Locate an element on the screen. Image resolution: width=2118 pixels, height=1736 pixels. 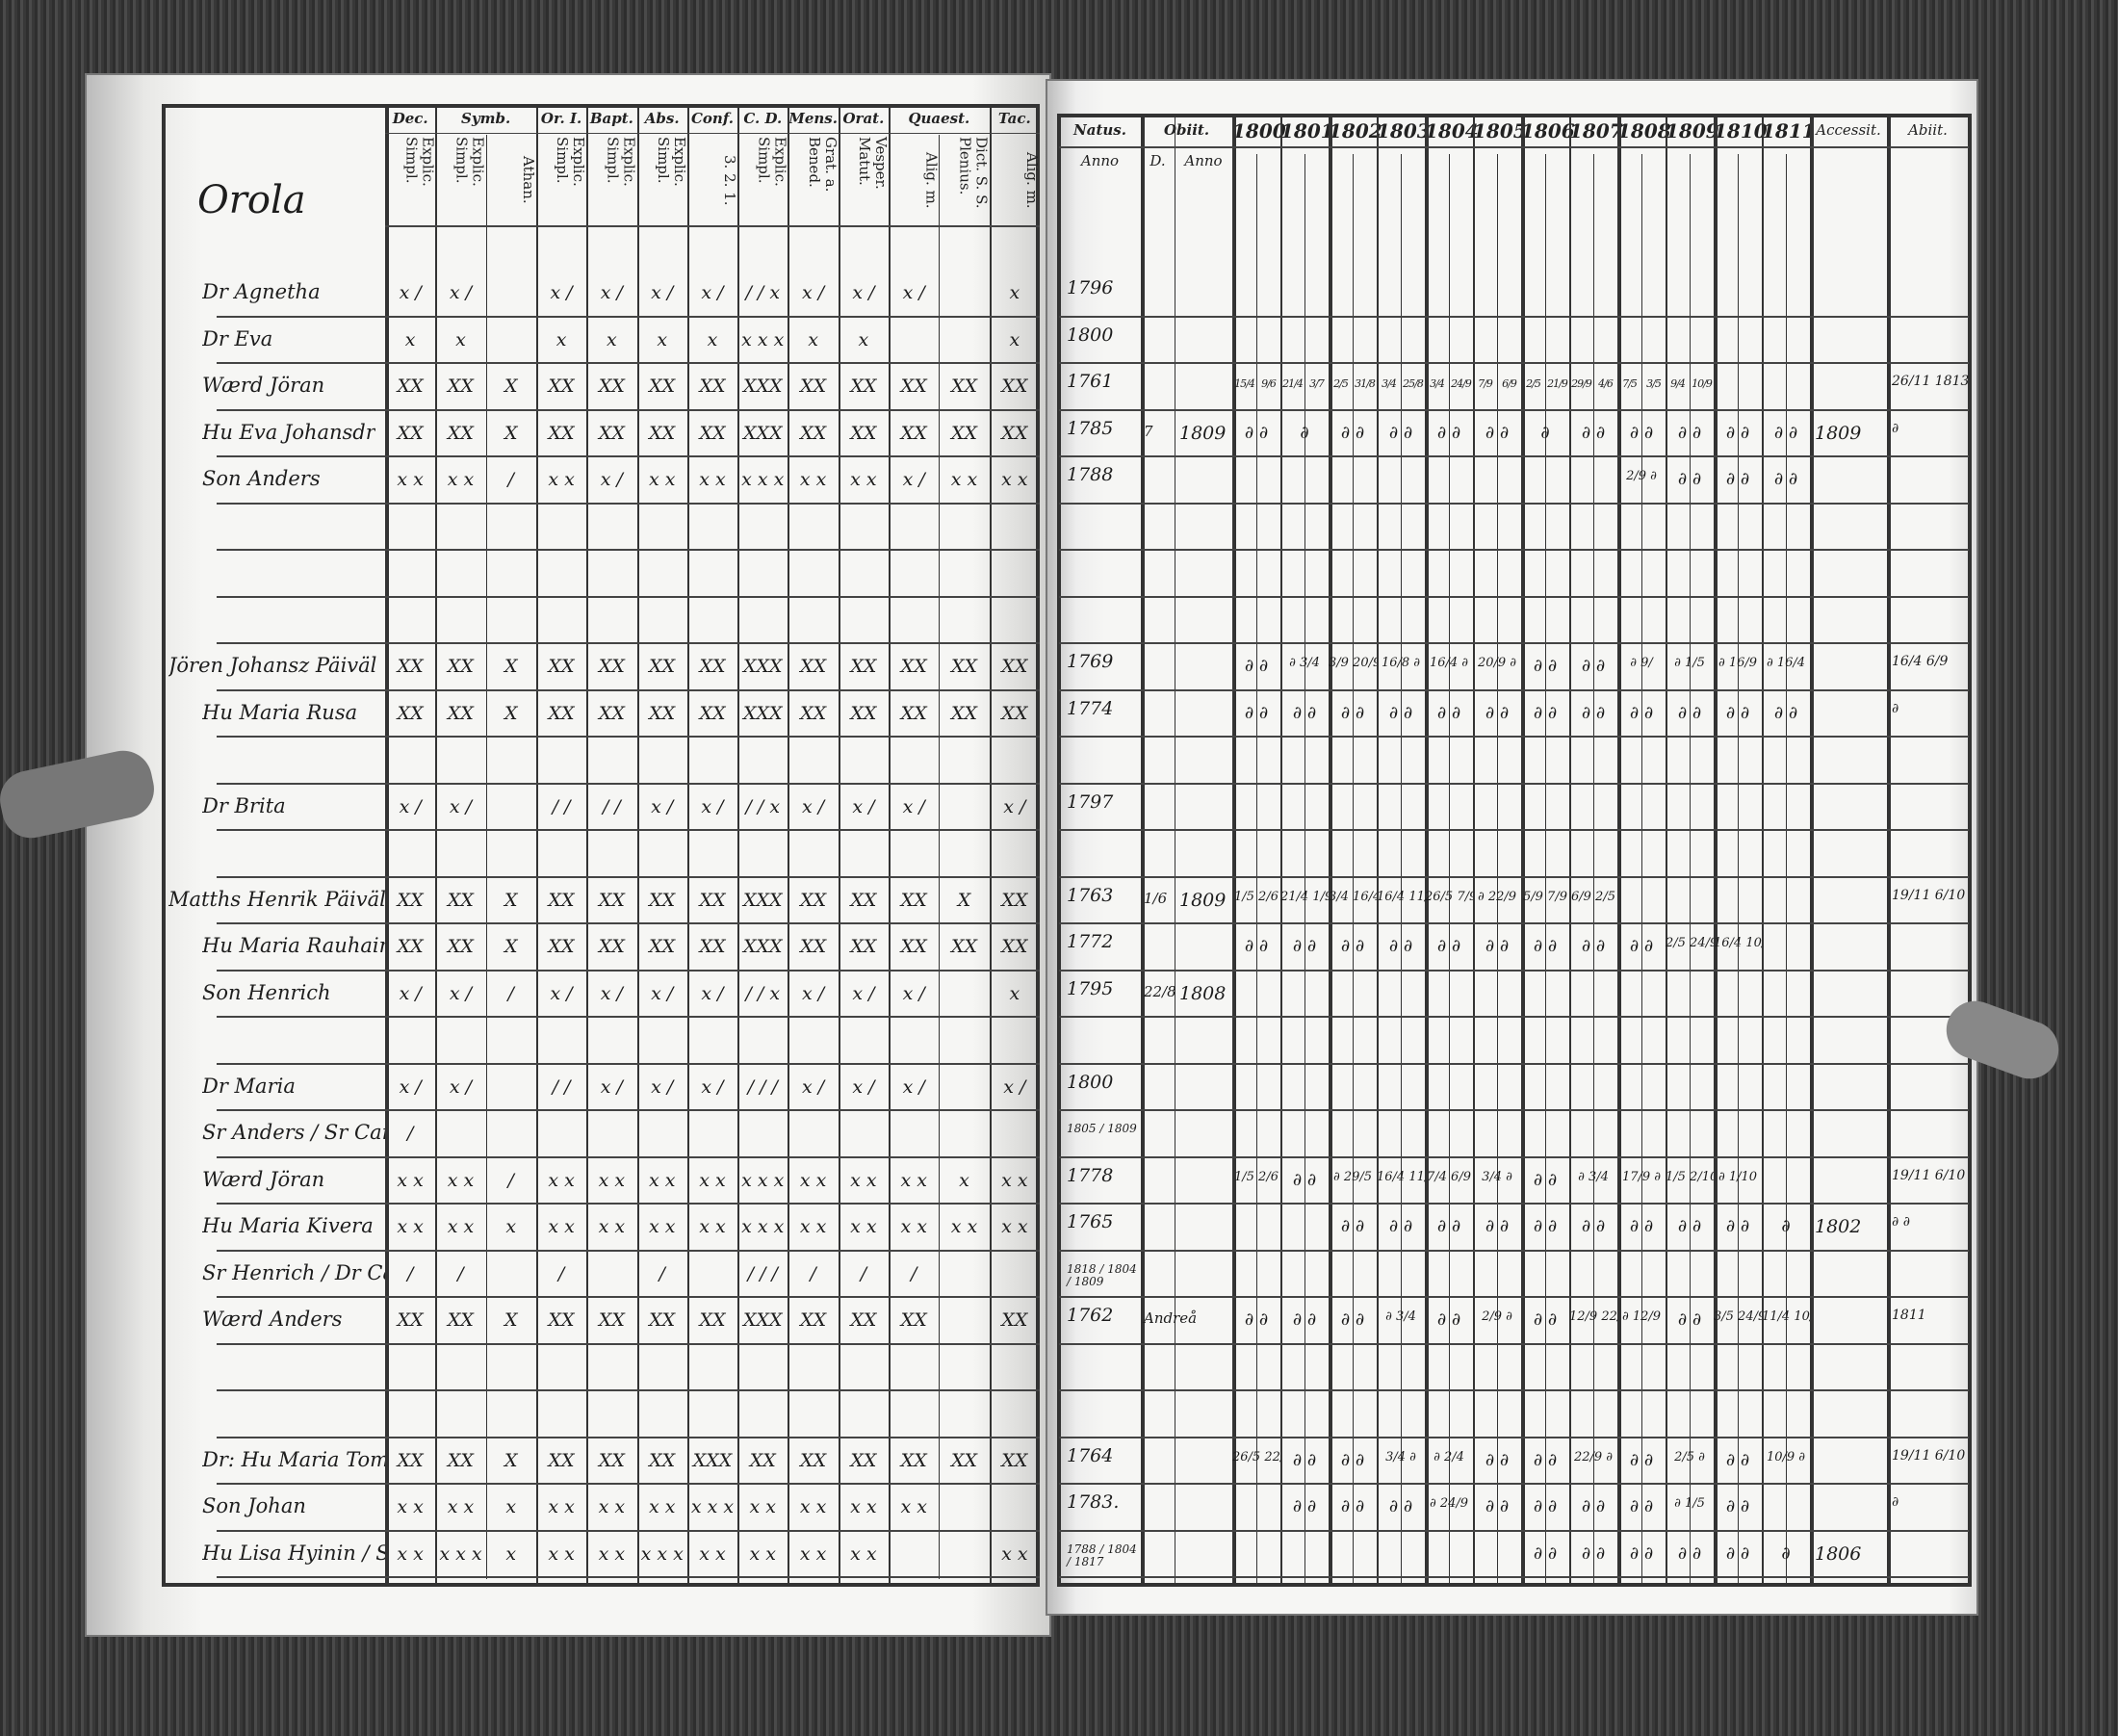
yearly-exam-mark: 2/5 24/9 is located at coordinates (1690, 943).